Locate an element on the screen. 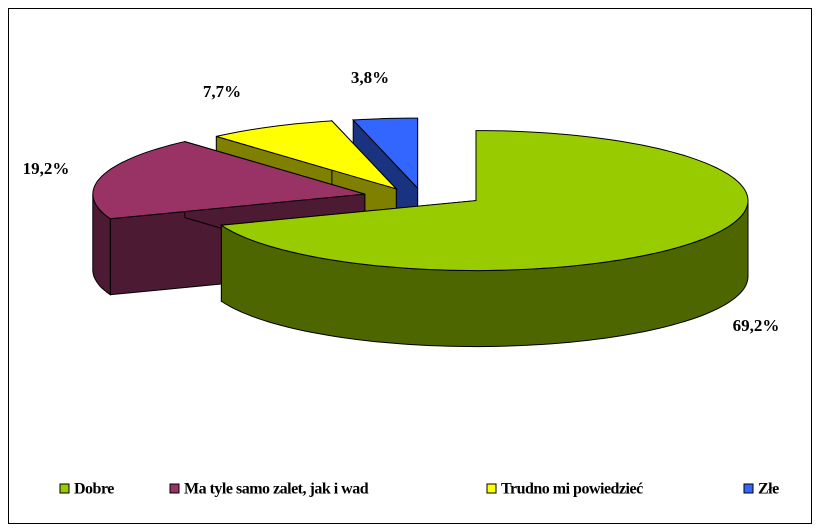 This screenshot has width=820, height=532. data-label: 19,2% is located at coordinates (46, 168).